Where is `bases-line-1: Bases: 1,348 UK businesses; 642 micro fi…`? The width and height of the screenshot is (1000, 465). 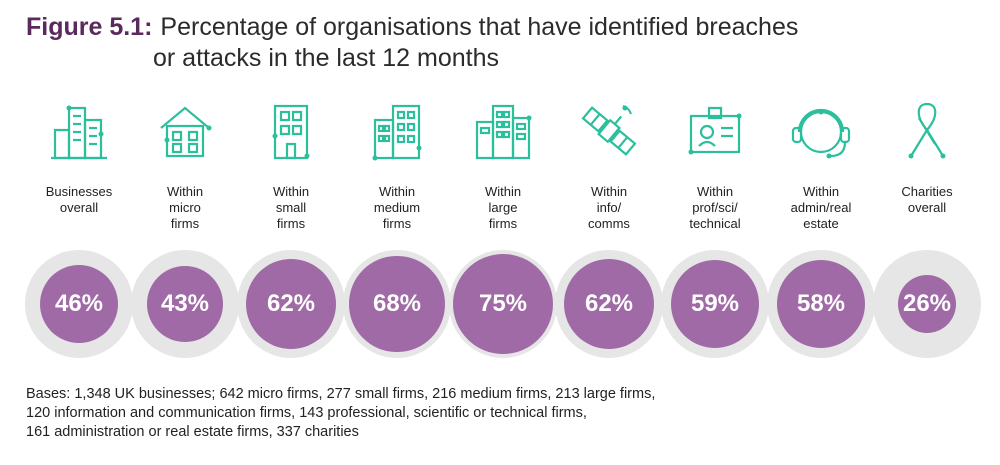
bases-line-1: Bases: 1,348 UK businesses; 642 micro fi… is located at coordinates (341, 394).